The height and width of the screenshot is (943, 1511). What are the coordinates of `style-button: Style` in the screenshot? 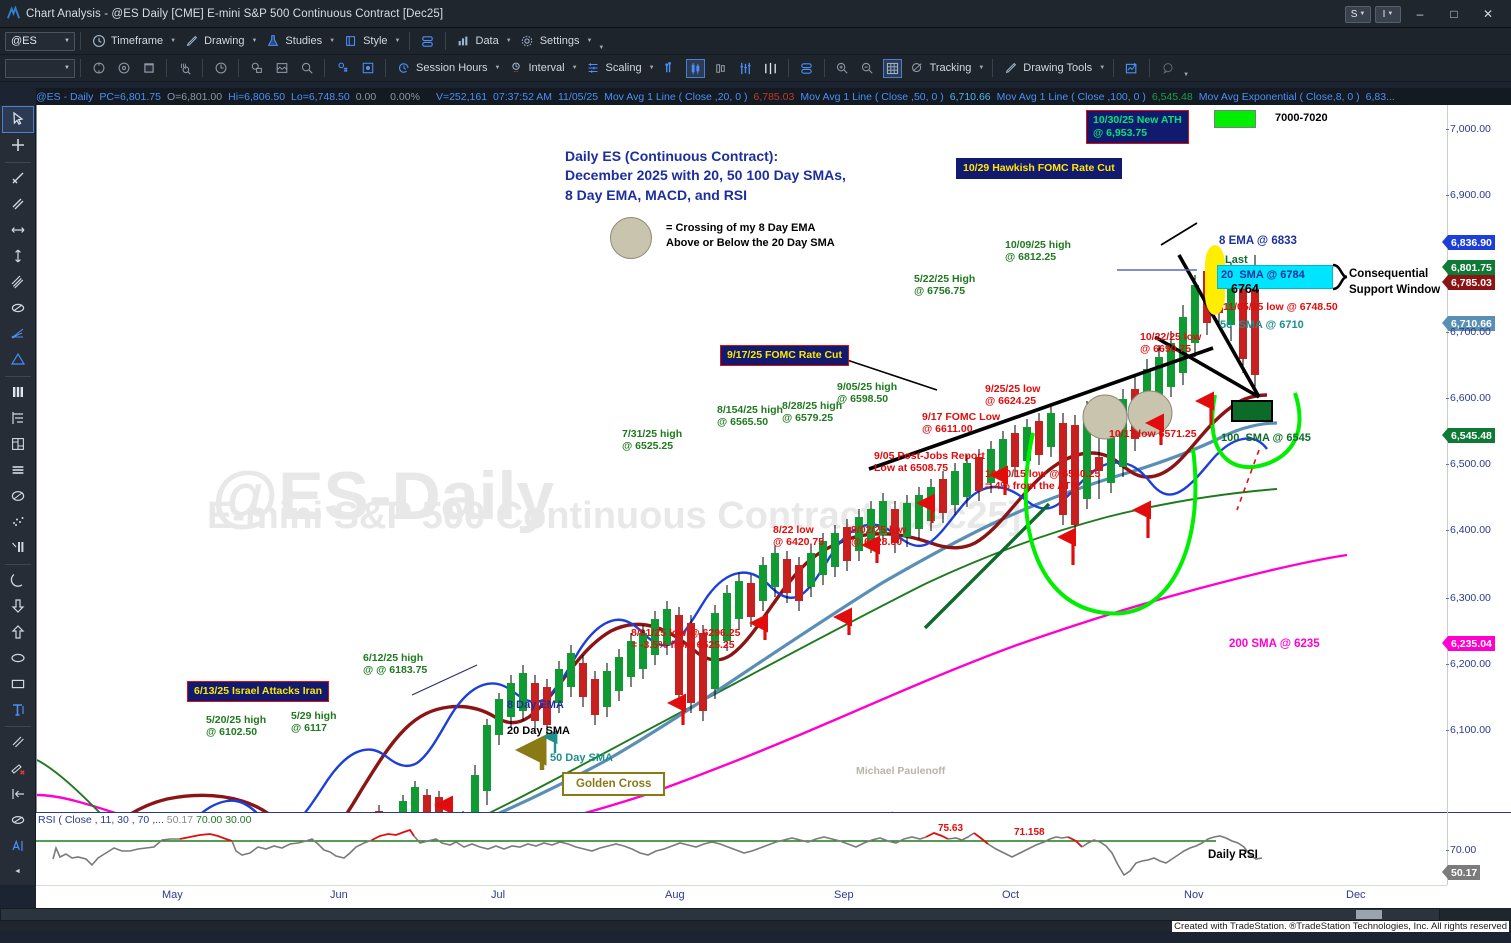 It's located at (364, 41).